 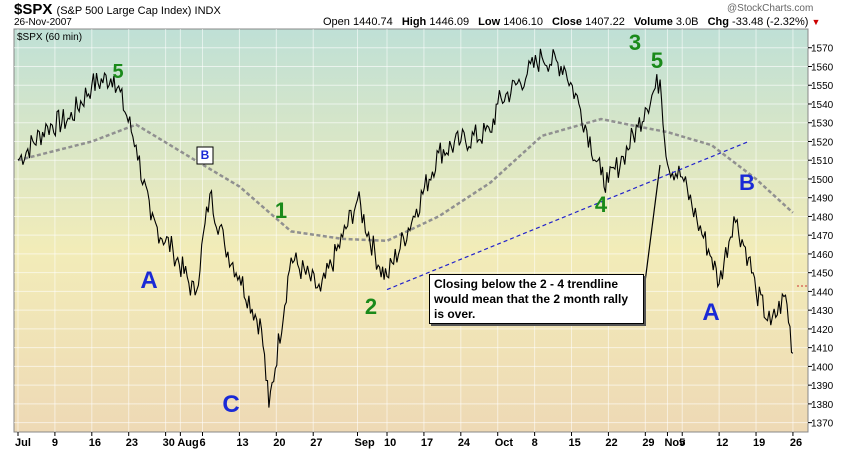 What do you see at coordinates (414, 22) in the screenshot?
I see `high-label: High` at bounding box center [414, 22].